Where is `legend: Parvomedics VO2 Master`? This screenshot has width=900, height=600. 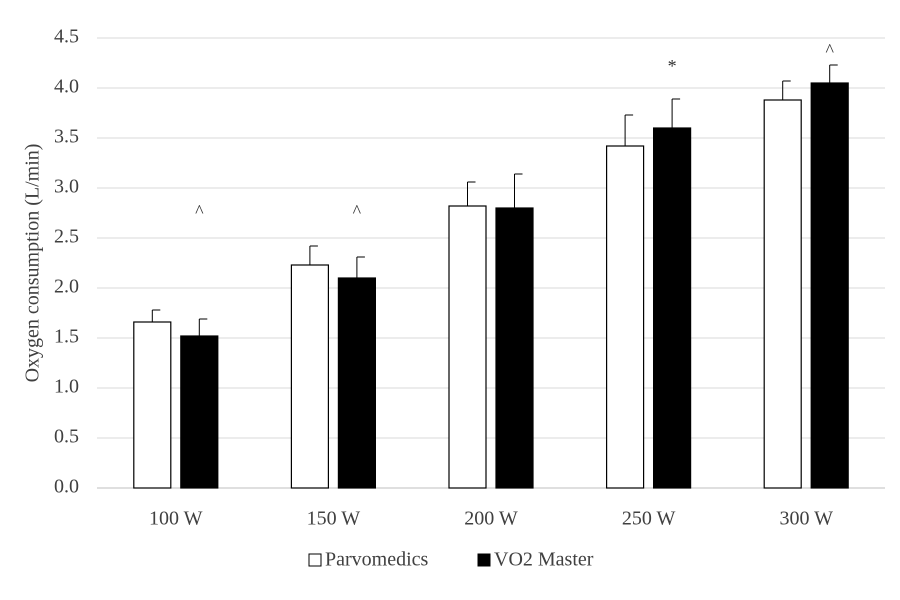 legend: Parvomedics VO2 Master is located at coordinates (451, 560).